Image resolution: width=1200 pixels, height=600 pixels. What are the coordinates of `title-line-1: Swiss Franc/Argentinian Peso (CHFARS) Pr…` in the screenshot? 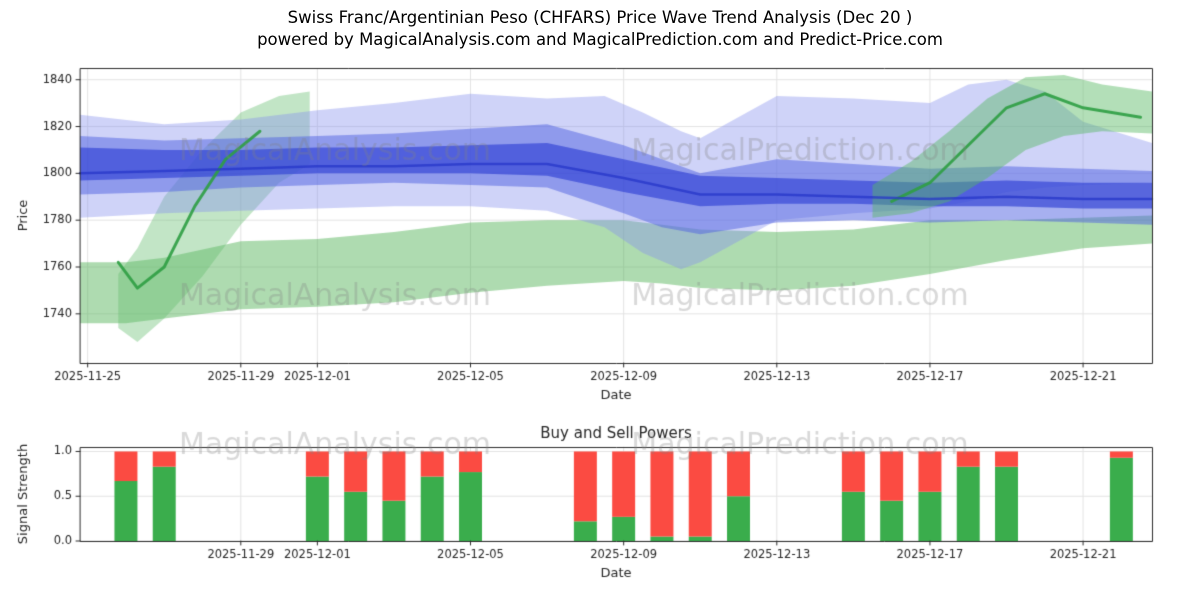 It's located at (600, 17).